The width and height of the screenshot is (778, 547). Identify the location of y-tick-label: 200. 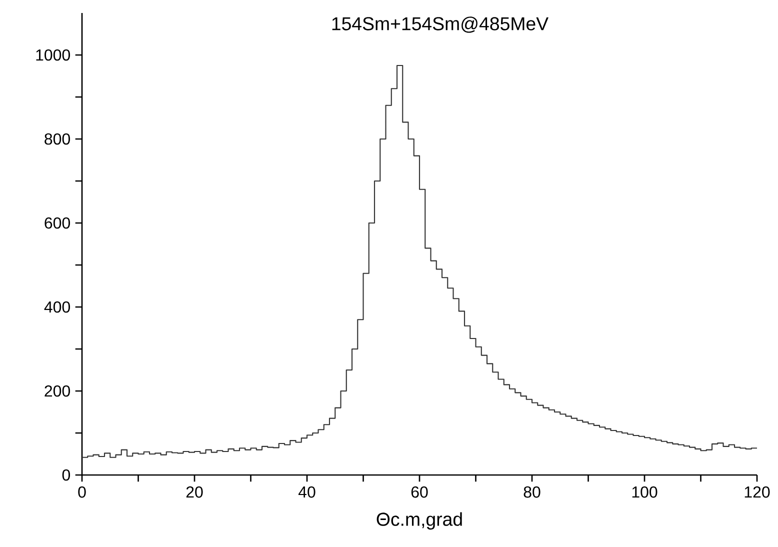
(57, 391).